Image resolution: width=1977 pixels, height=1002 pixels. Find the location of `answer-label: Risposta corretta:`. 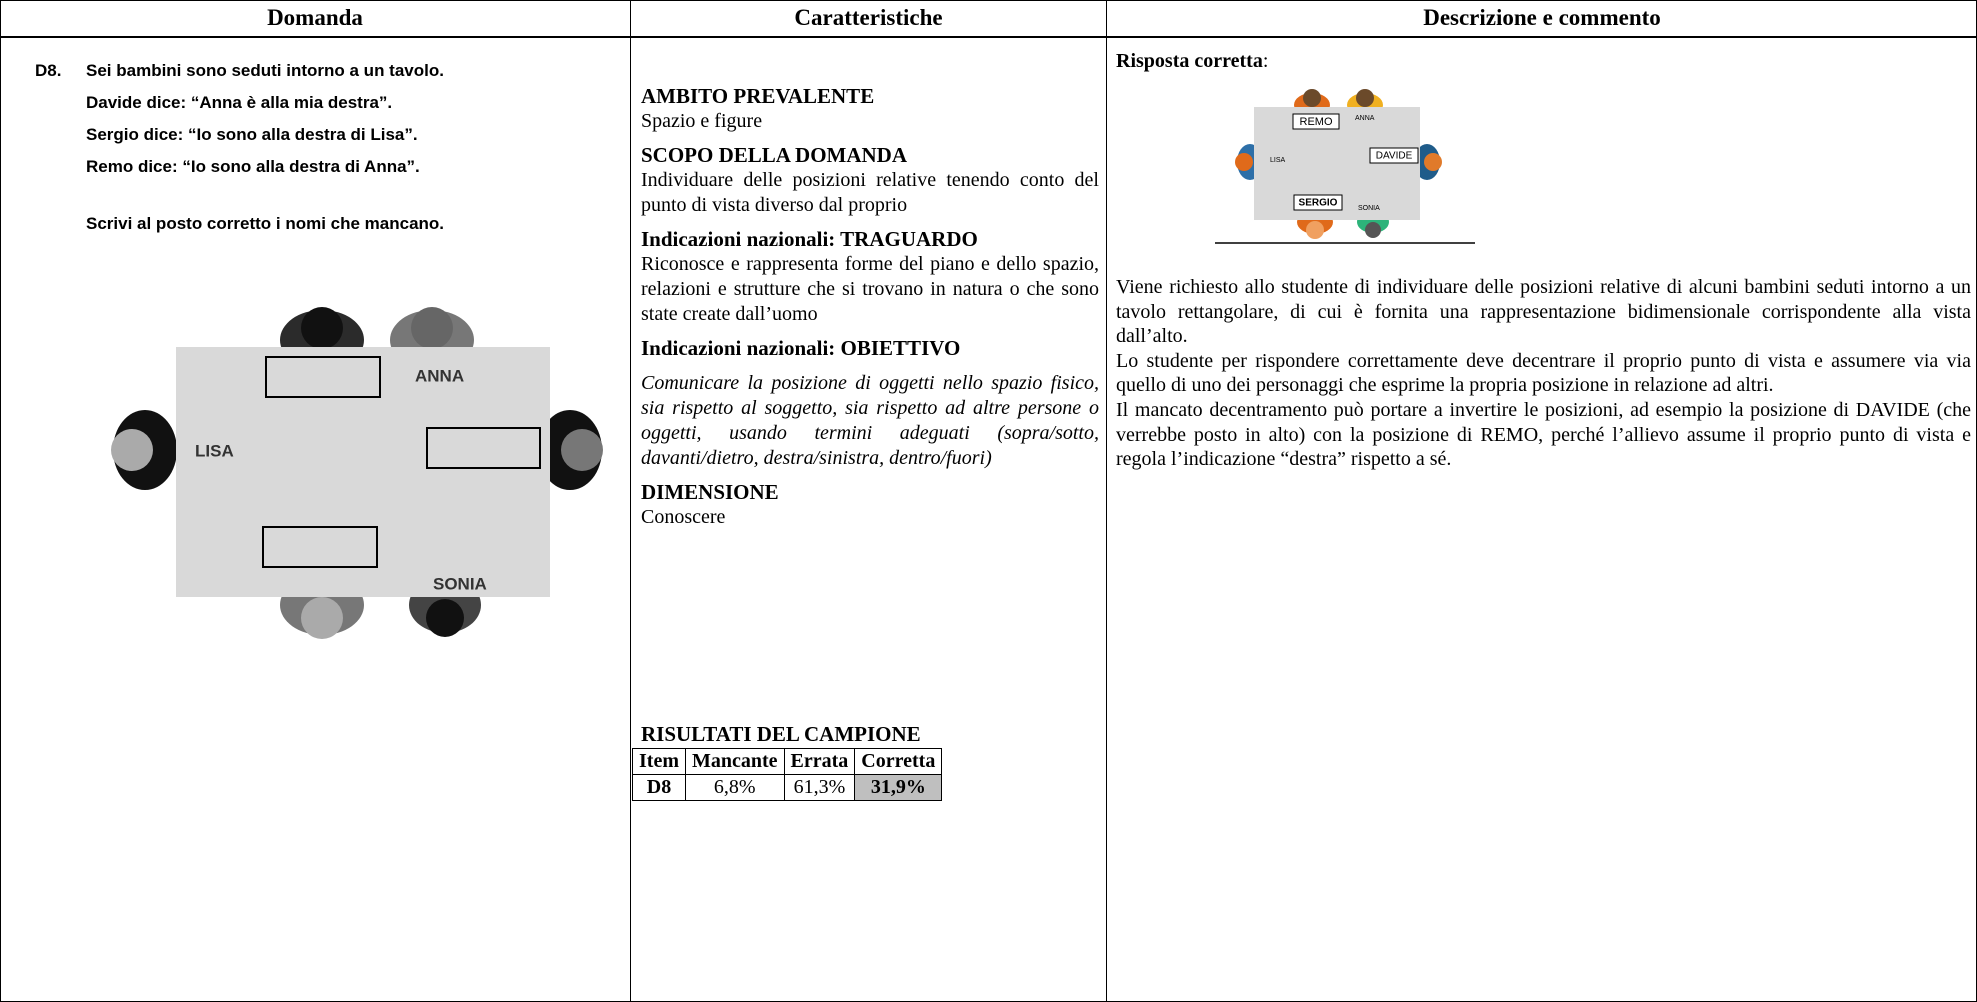

answer-label: Risposta corretta: is located at coordinates (1192, 61).